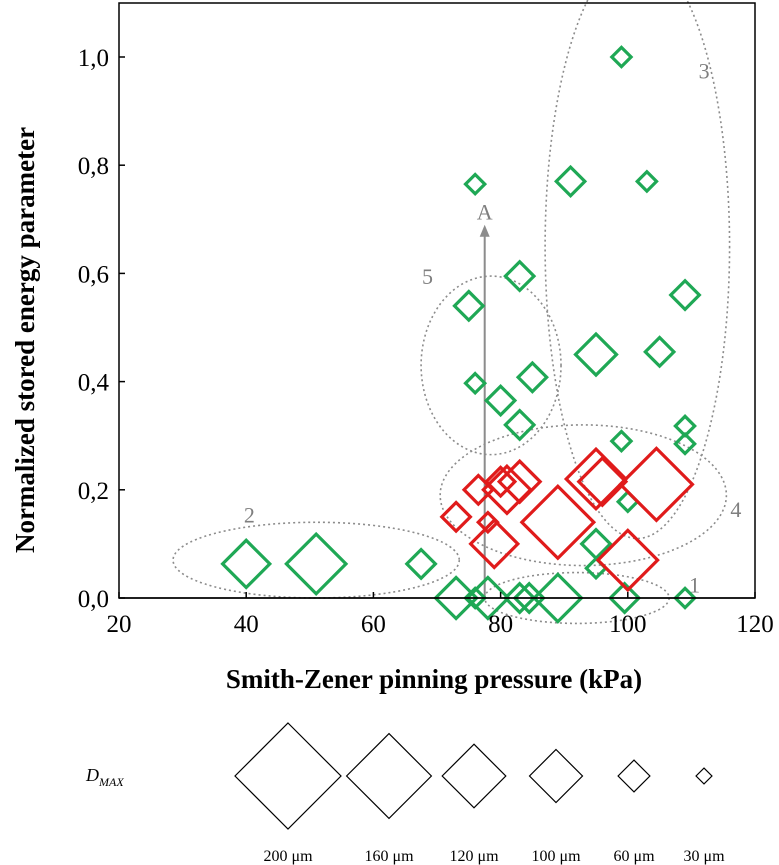 Image resolution: width=779 pixels, height=865 pixels. I want to click on legend-label: 200 μm, so click(288, 856).